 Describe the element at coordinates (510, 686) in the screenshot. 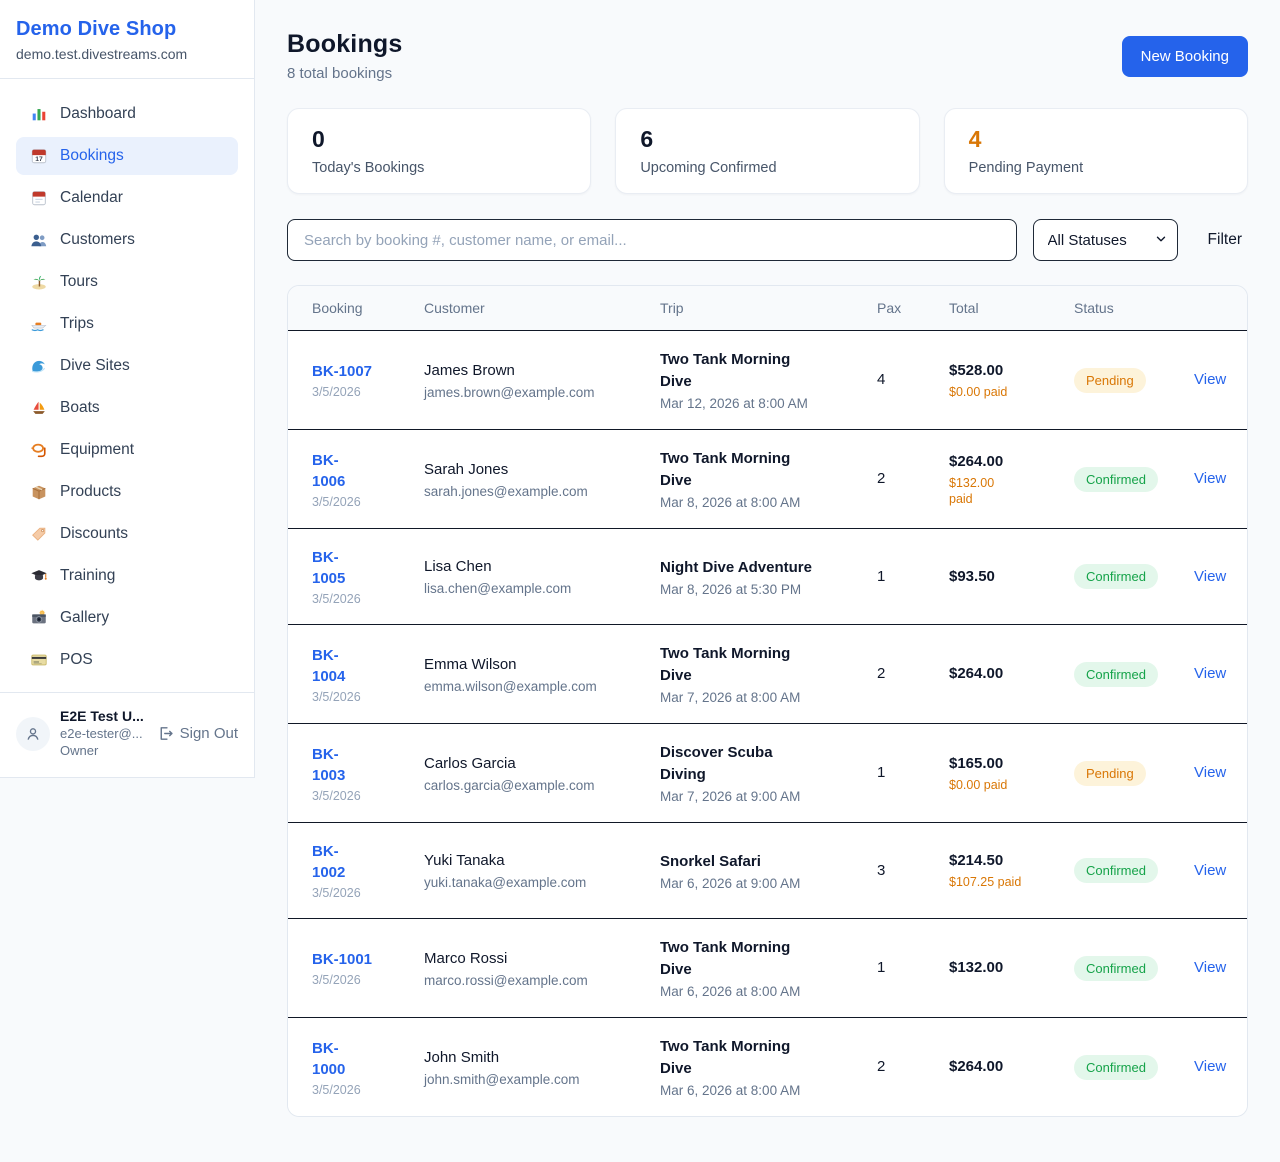

I see `customer-email: emma.wilson@example.com` at that location.